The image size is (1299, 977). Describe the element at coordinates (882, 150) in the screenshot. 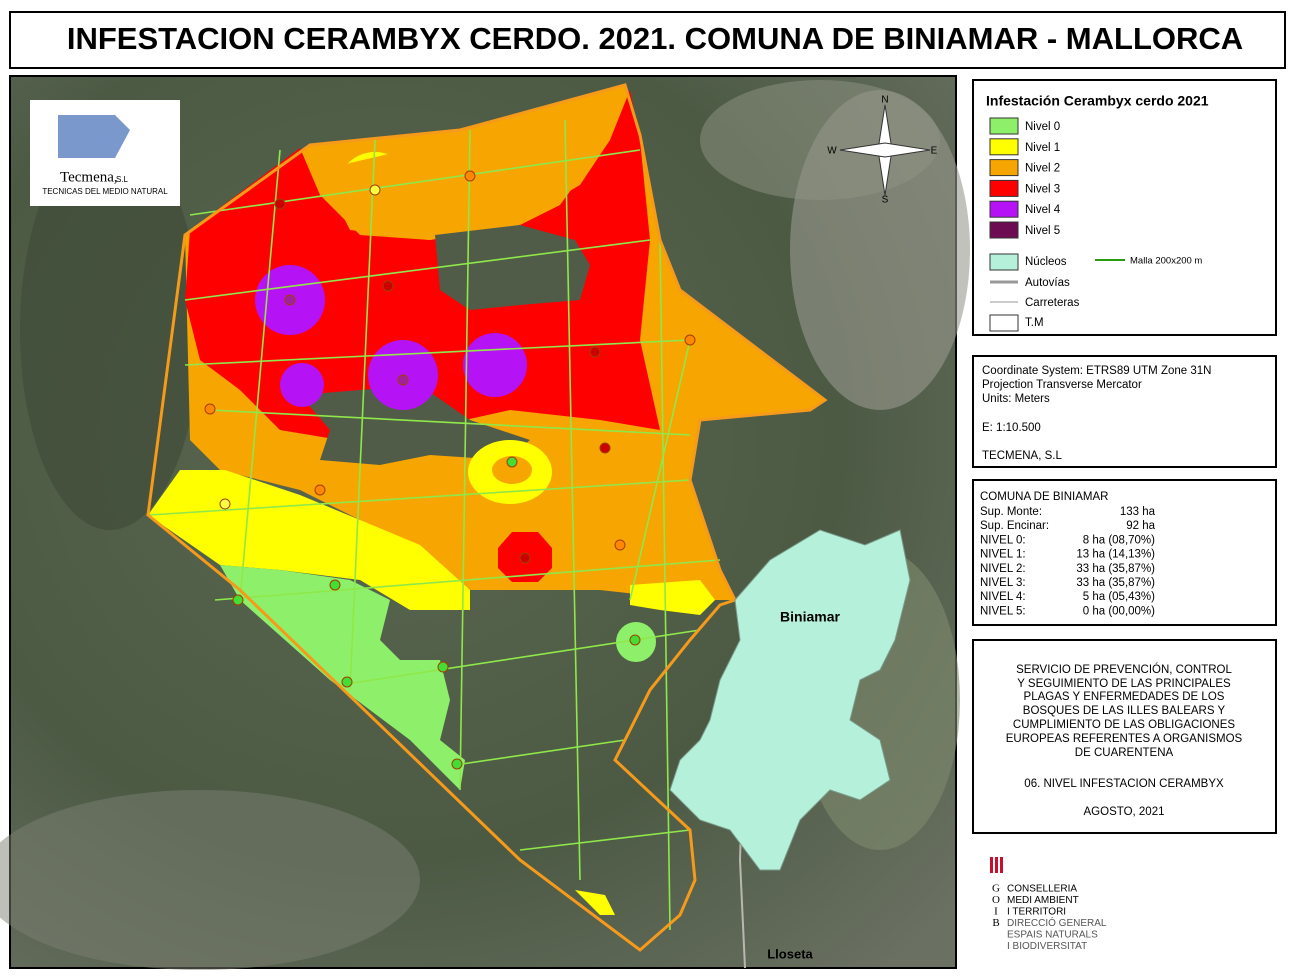

I see `compass: N S W E` at that location.